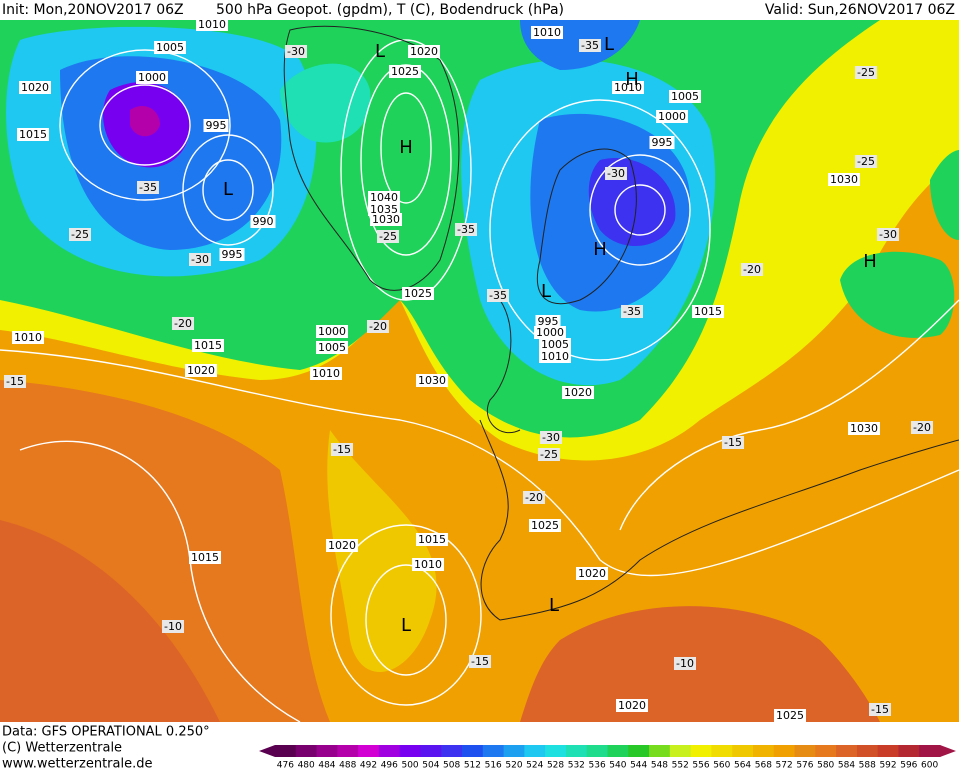  I want to click on legend-label: 568, so click(763, 766).